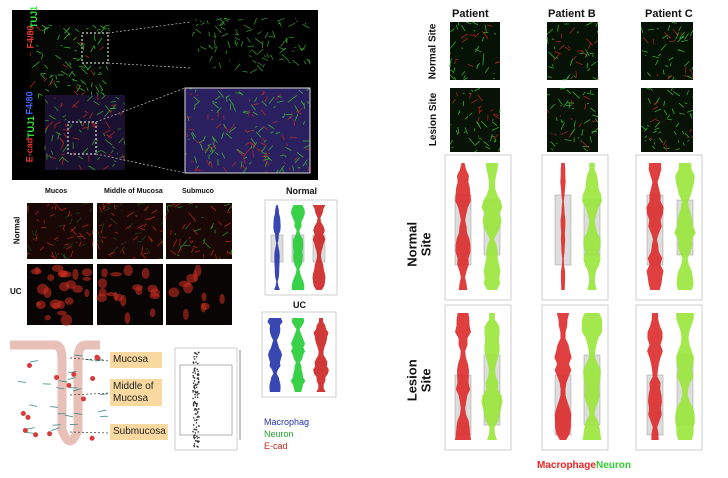 The width and height of the screenshot is (728, 478). Describe the element at coordinates (133, 191) in the screenshot. I see `column-label: Middle of Mucosa` at that location.